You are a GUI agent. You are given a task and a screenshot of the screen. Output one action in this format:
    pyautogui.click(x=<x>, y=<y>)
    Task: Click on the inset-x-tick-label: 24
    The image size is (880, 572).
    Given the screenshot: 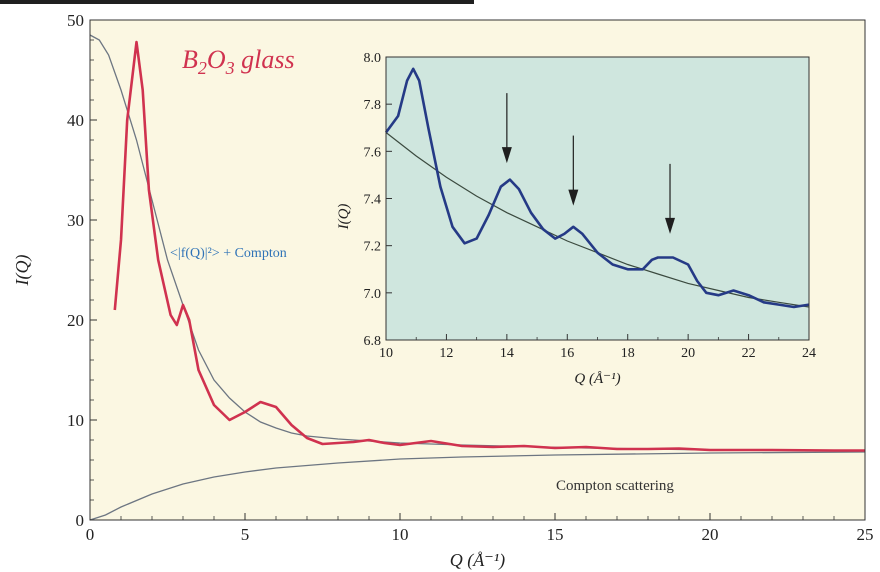 What is the action you would take?
    pyautogui.click(x=809, y=353)
    